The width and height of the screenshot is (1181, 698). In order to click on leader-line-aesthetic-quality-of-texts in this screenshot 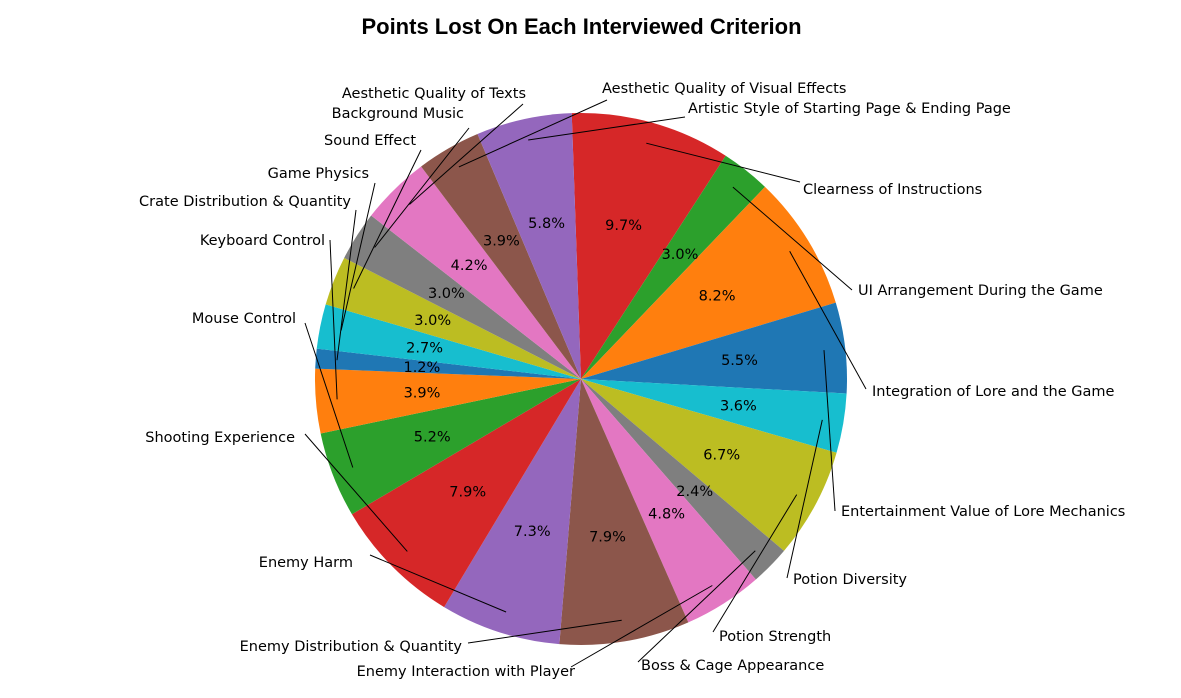, I will do `click(466, 154)`.